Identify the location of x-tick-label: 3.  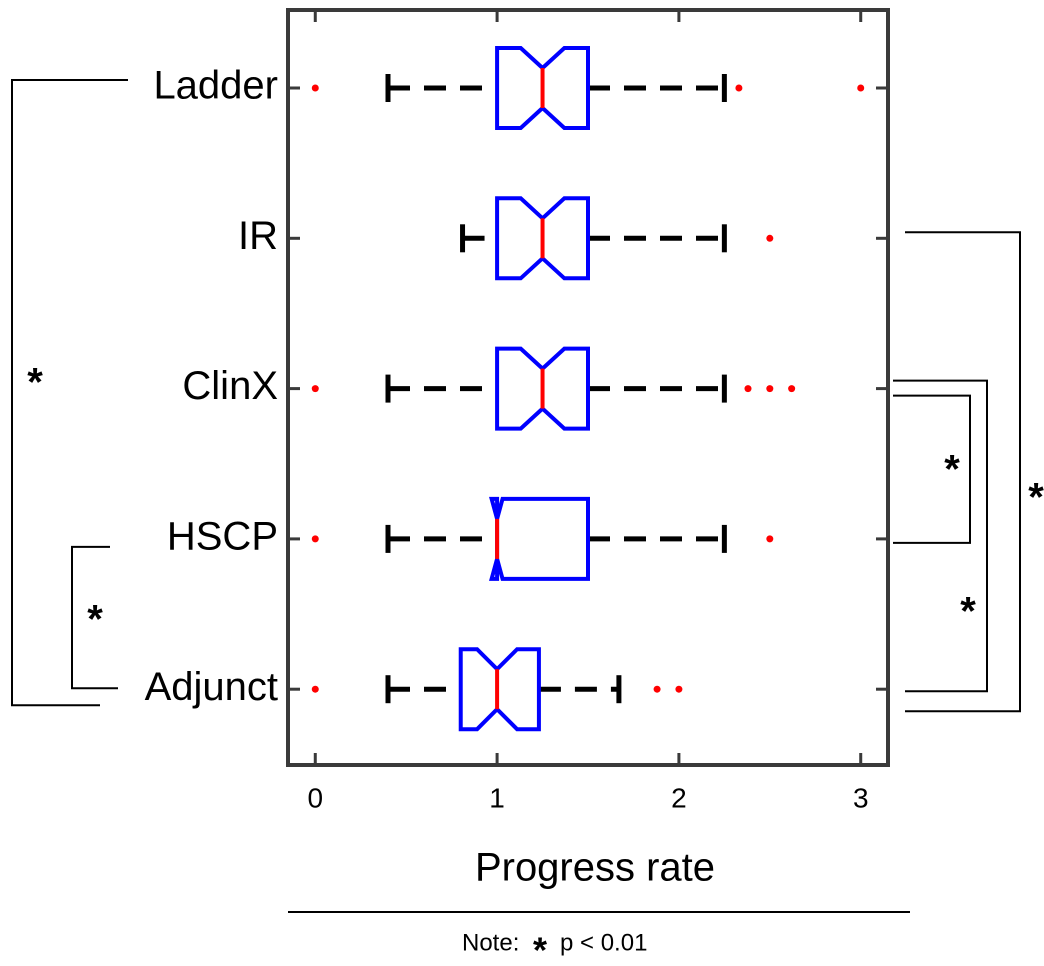
(861, 797).